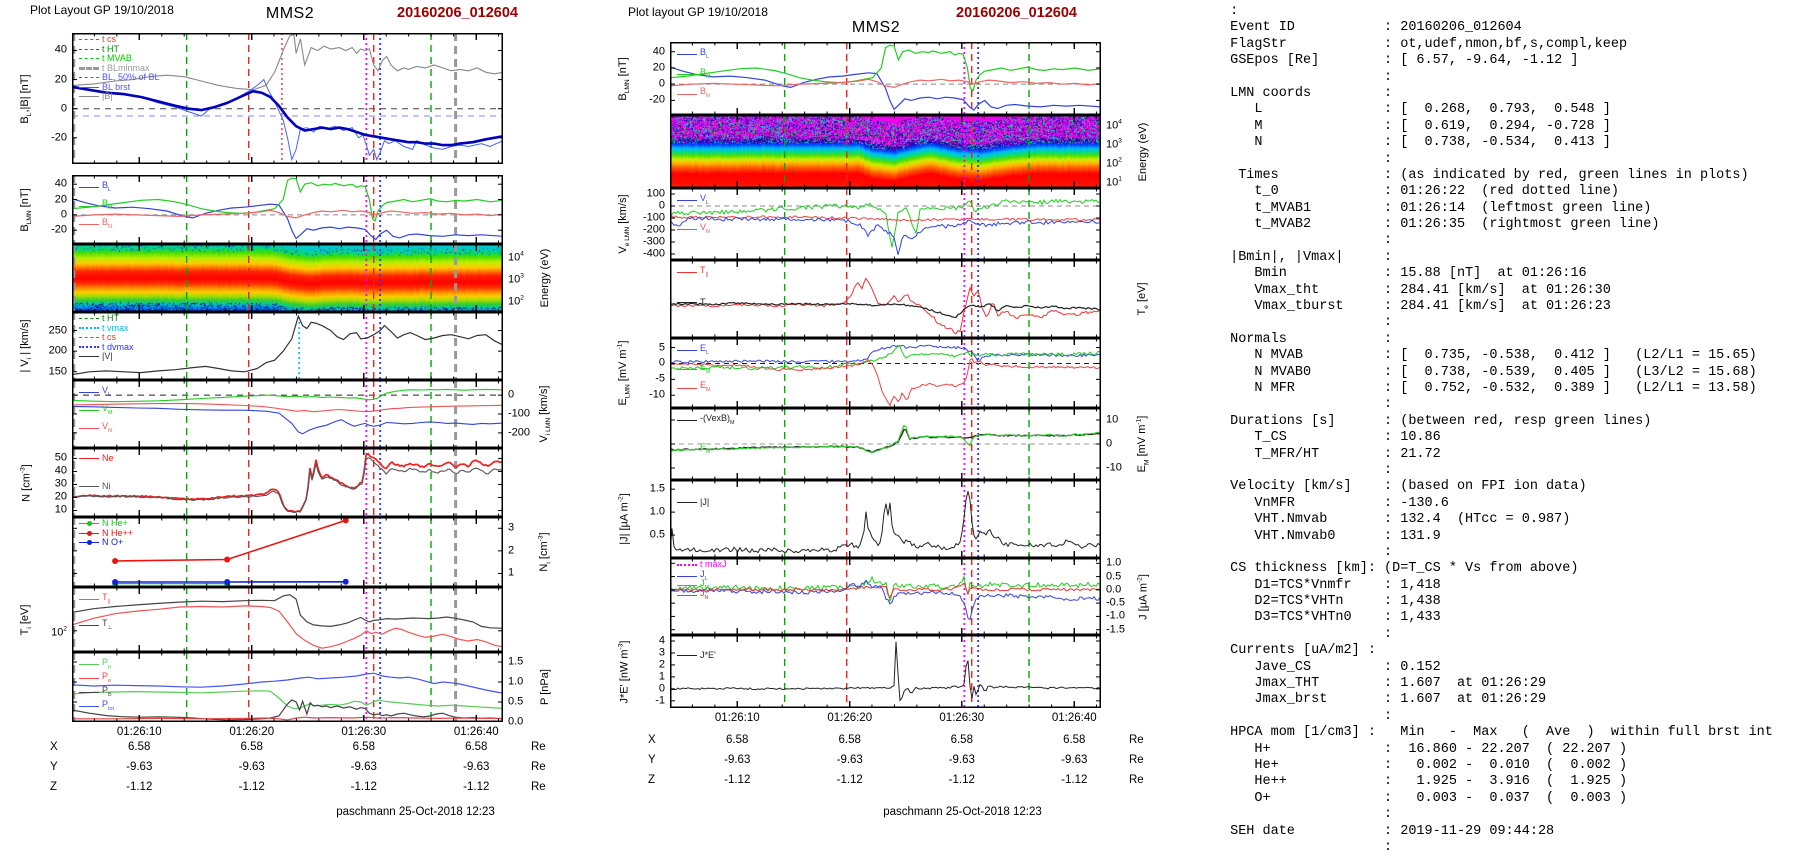 Image resolution: width=1804 pixels, height=856 pixels. Describe the element at coordinates (1114, 161) in the screenshot. I see `y-tick-label: 10²` at that location.